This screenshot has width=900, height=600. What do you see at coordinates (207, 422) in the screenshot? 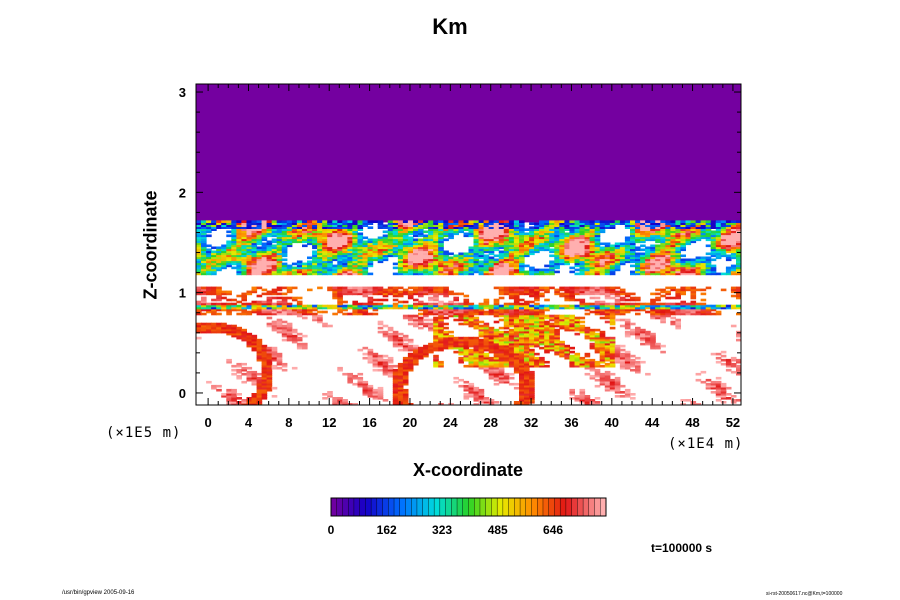
I see `x-tick-label: 0` at bounding box center [207, 422].